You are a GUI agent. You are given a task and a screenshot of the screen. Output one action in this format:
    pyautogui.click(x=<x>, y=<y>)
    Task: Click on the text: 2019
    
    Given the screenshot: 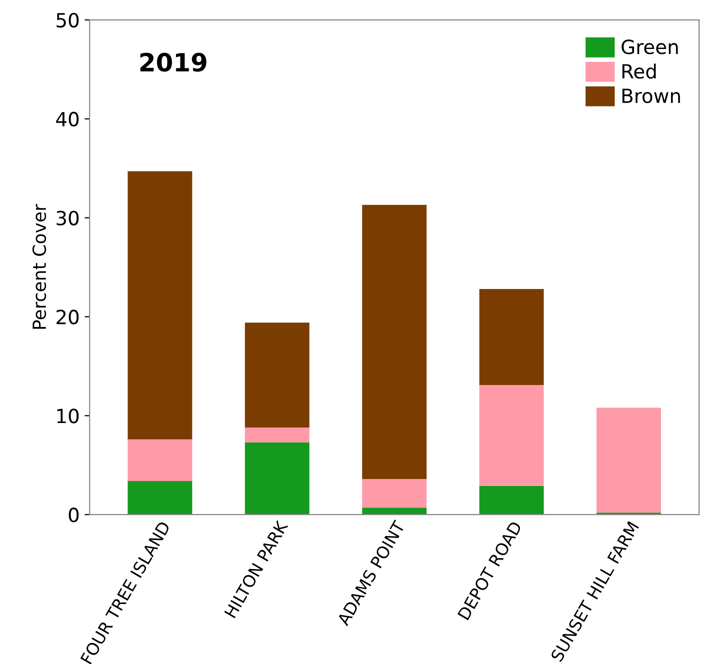 What is the action you would take?
    pyautogui.click(x=173, y=62)
    